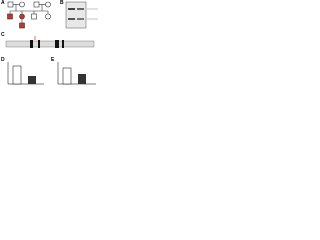 The height and width of the screenshot is (240, 320). I want to click on panel-label: B, so click(62, 3).